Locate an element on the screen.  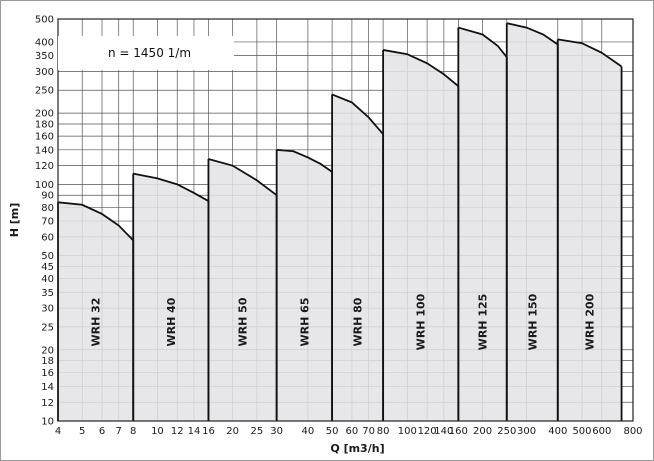
curve-label: WRH 100 is located at coordinates (421, 321).